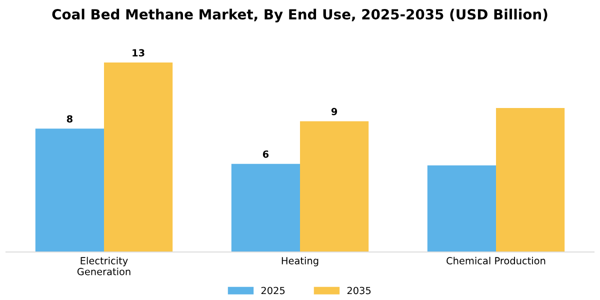 This screenshot has width=600, height=300. Describe the element at coordinates (300, 261) in the screenshot. I see `x-tick-label: Heating` at that location.